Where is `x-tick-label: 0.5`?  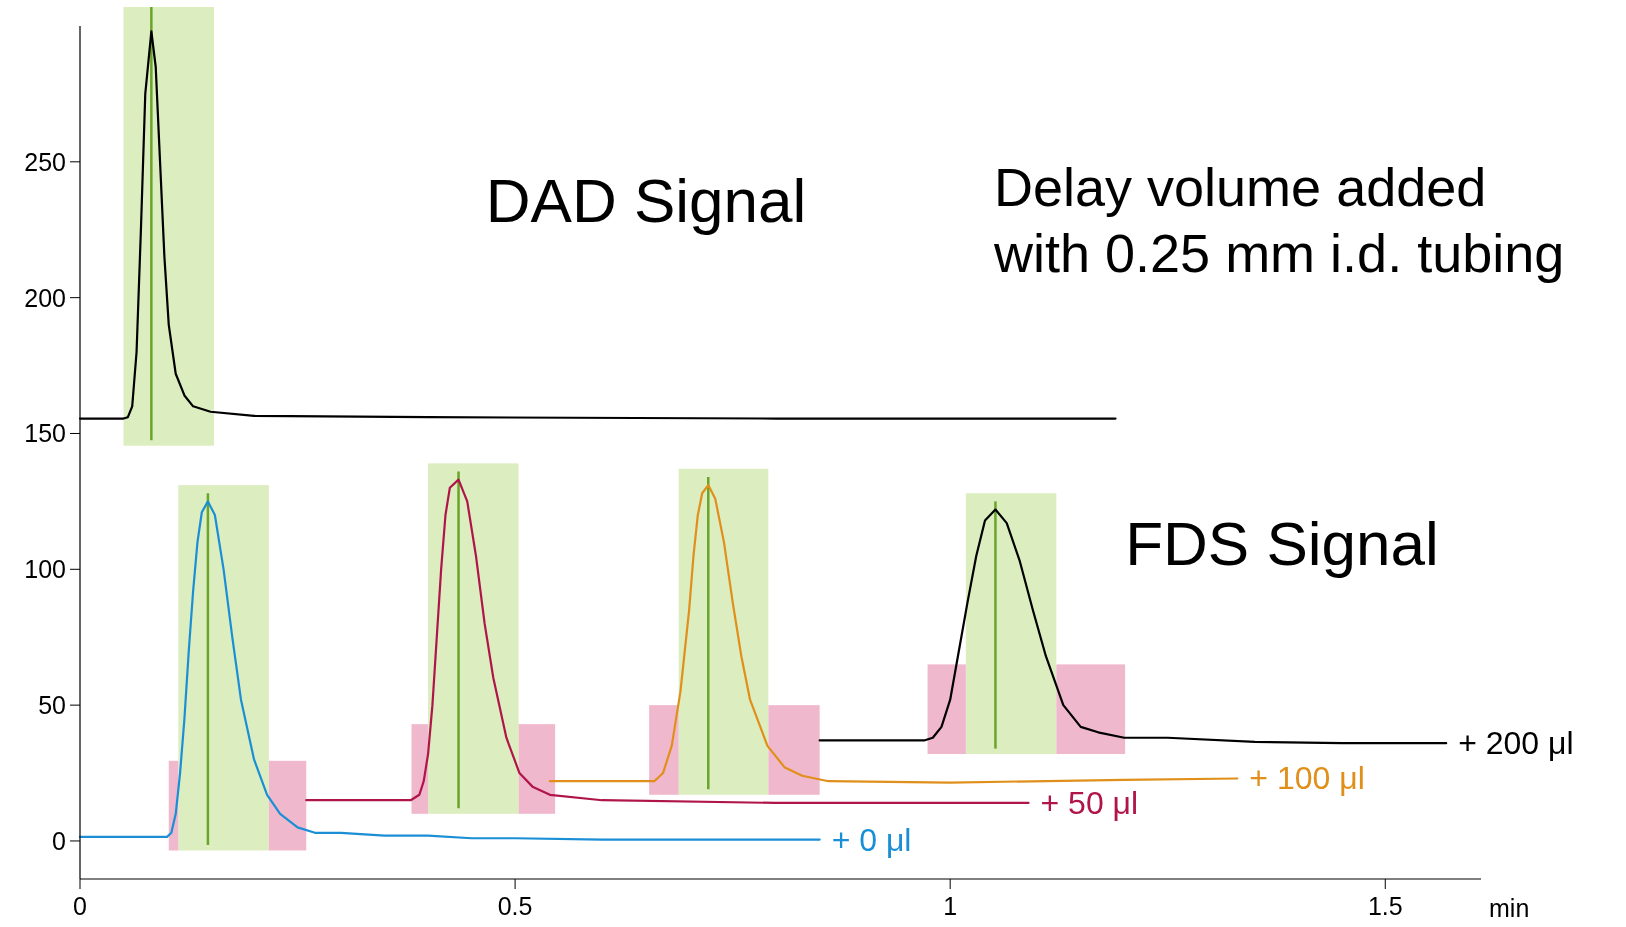 x-tick-label: 0.5 is located at coordinates (515, 906).